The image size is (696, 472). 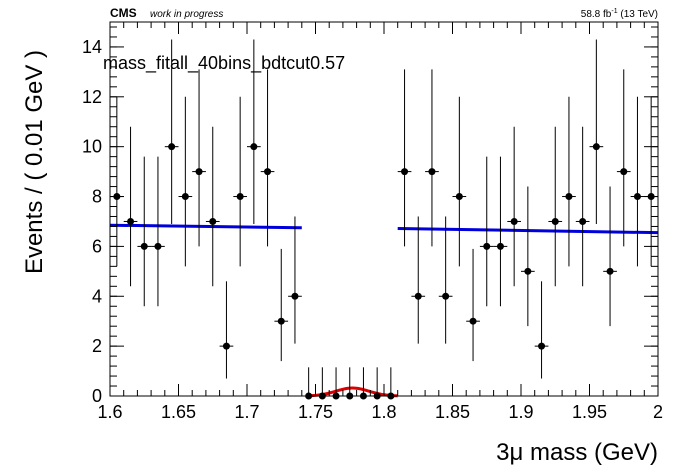 What do you see at coordinates (383, 412) in the screenshot?
I see `x-tick-label: 1.8` at bounding box center [383, 412].